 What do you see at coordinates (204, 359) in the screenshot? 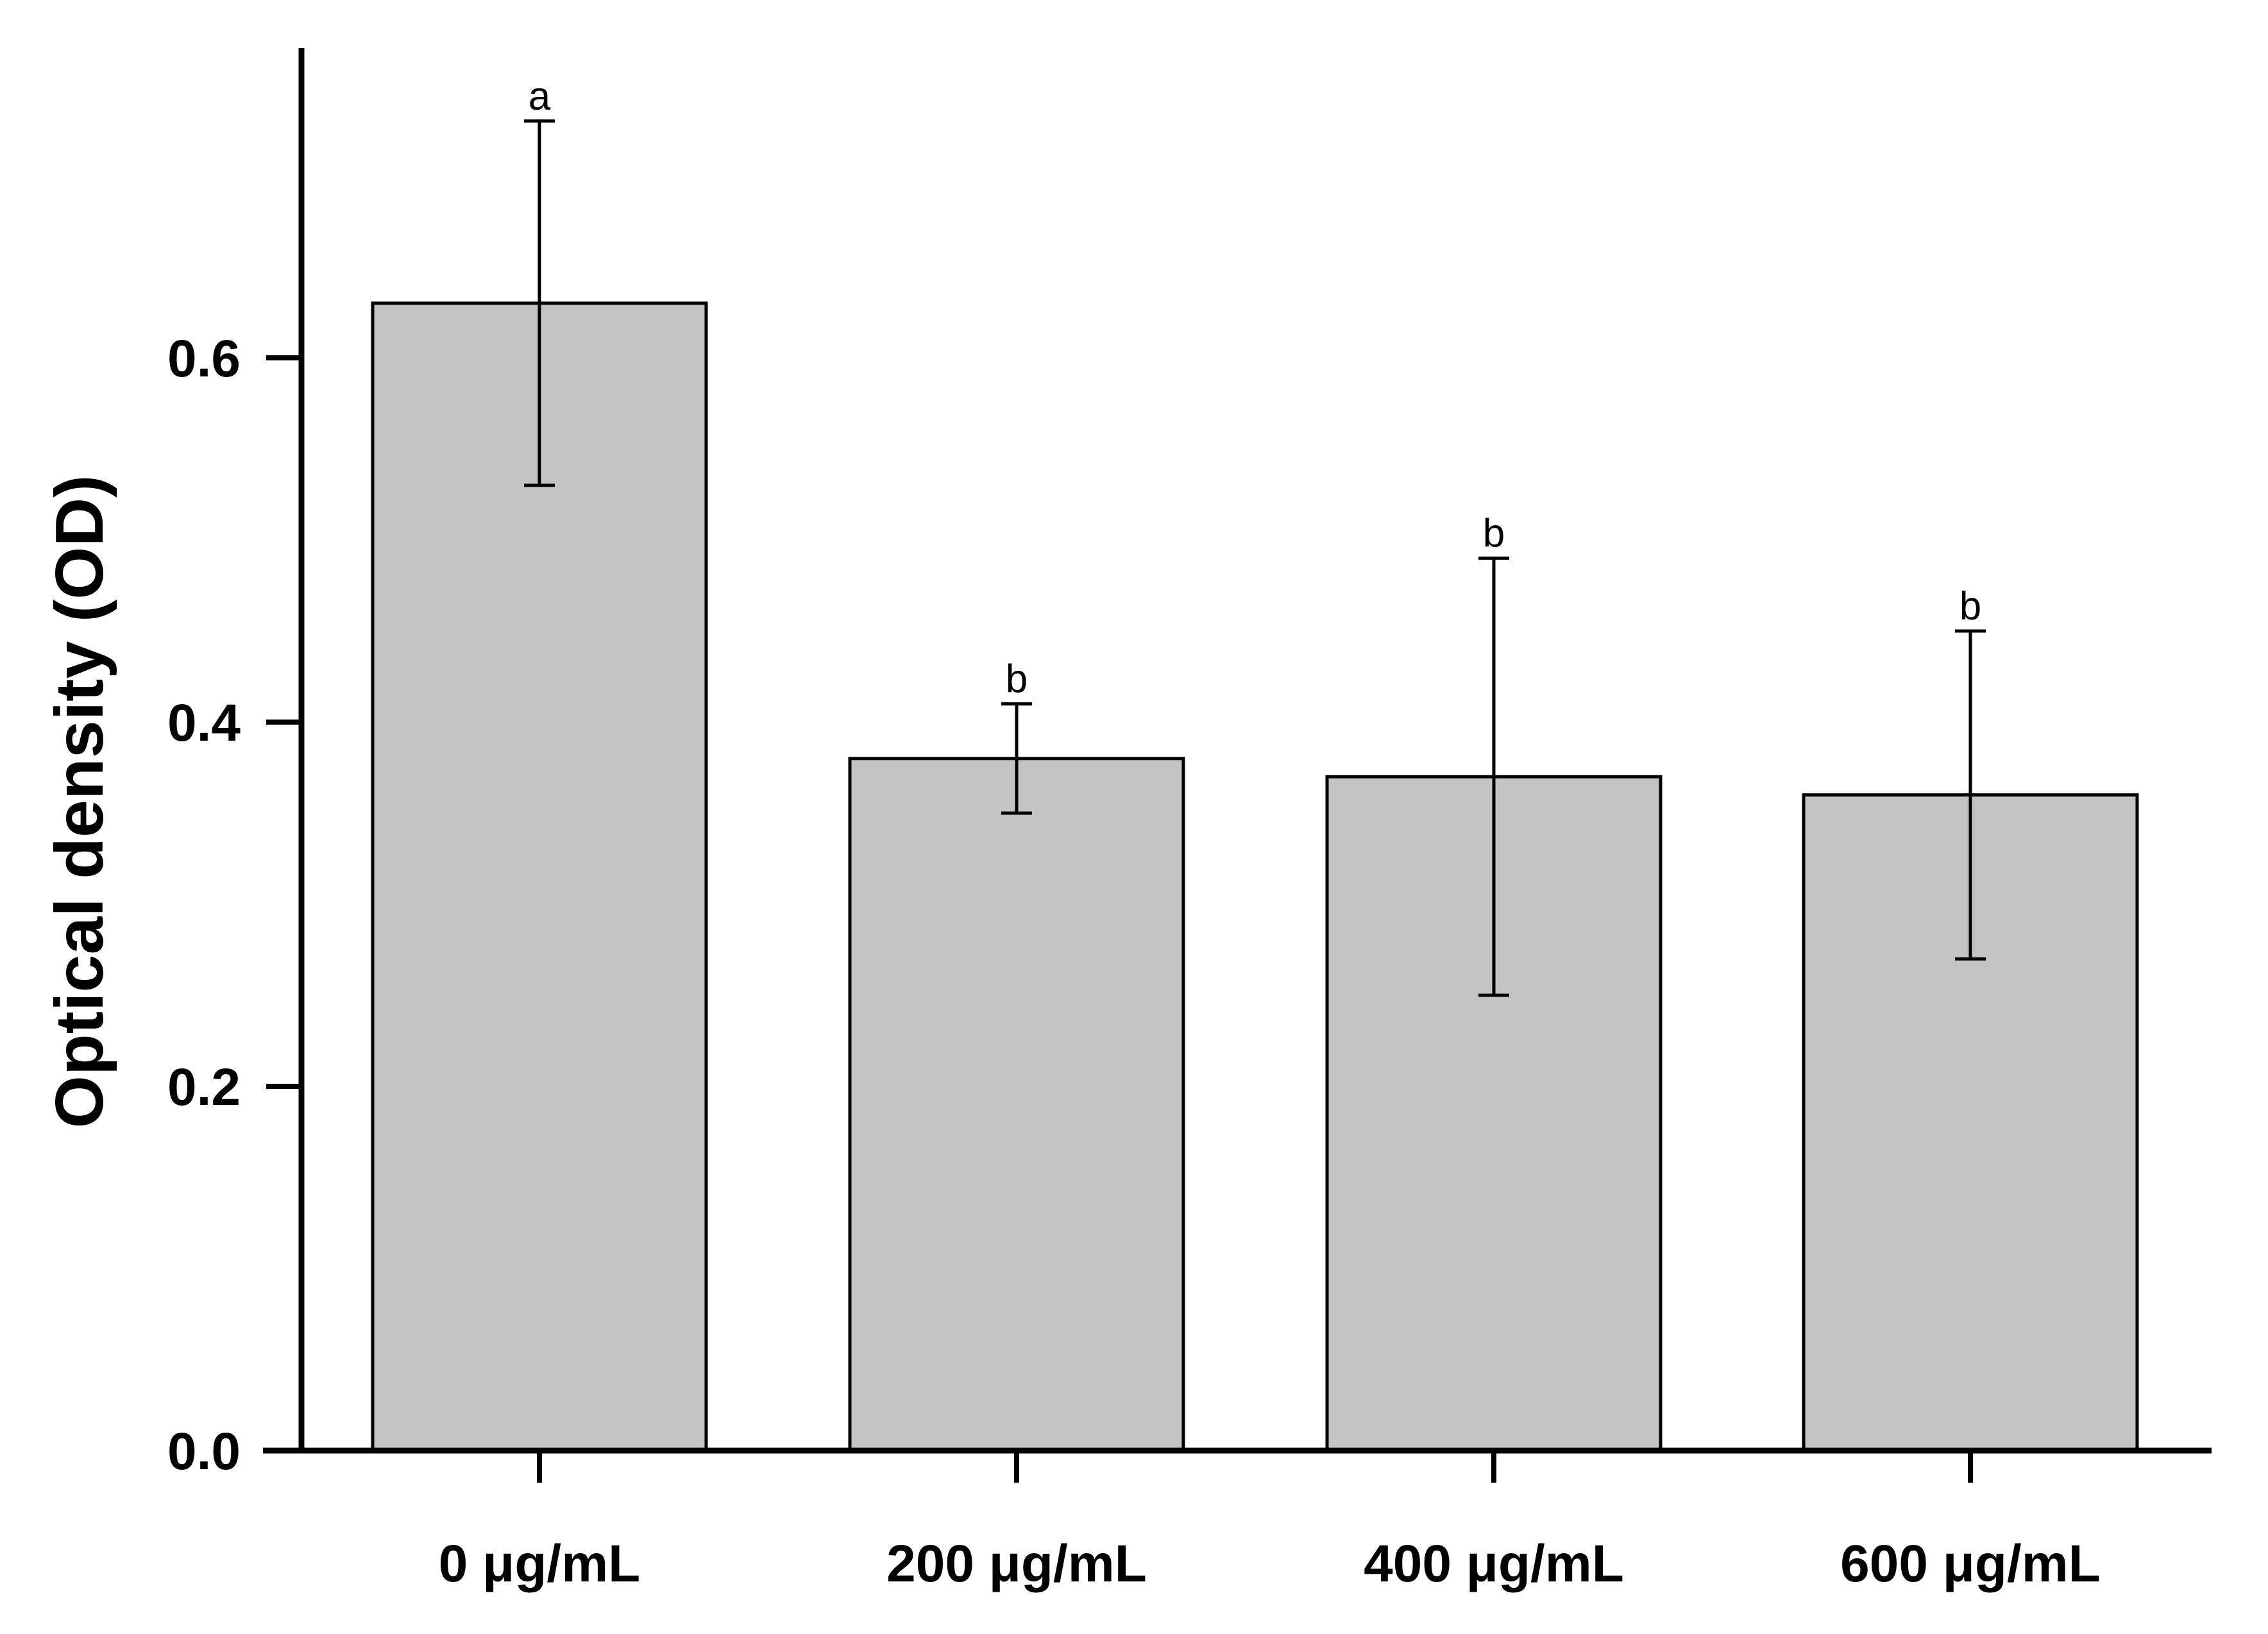
I see `y-tick-label: 0.6` at bounding box center [204, 359].